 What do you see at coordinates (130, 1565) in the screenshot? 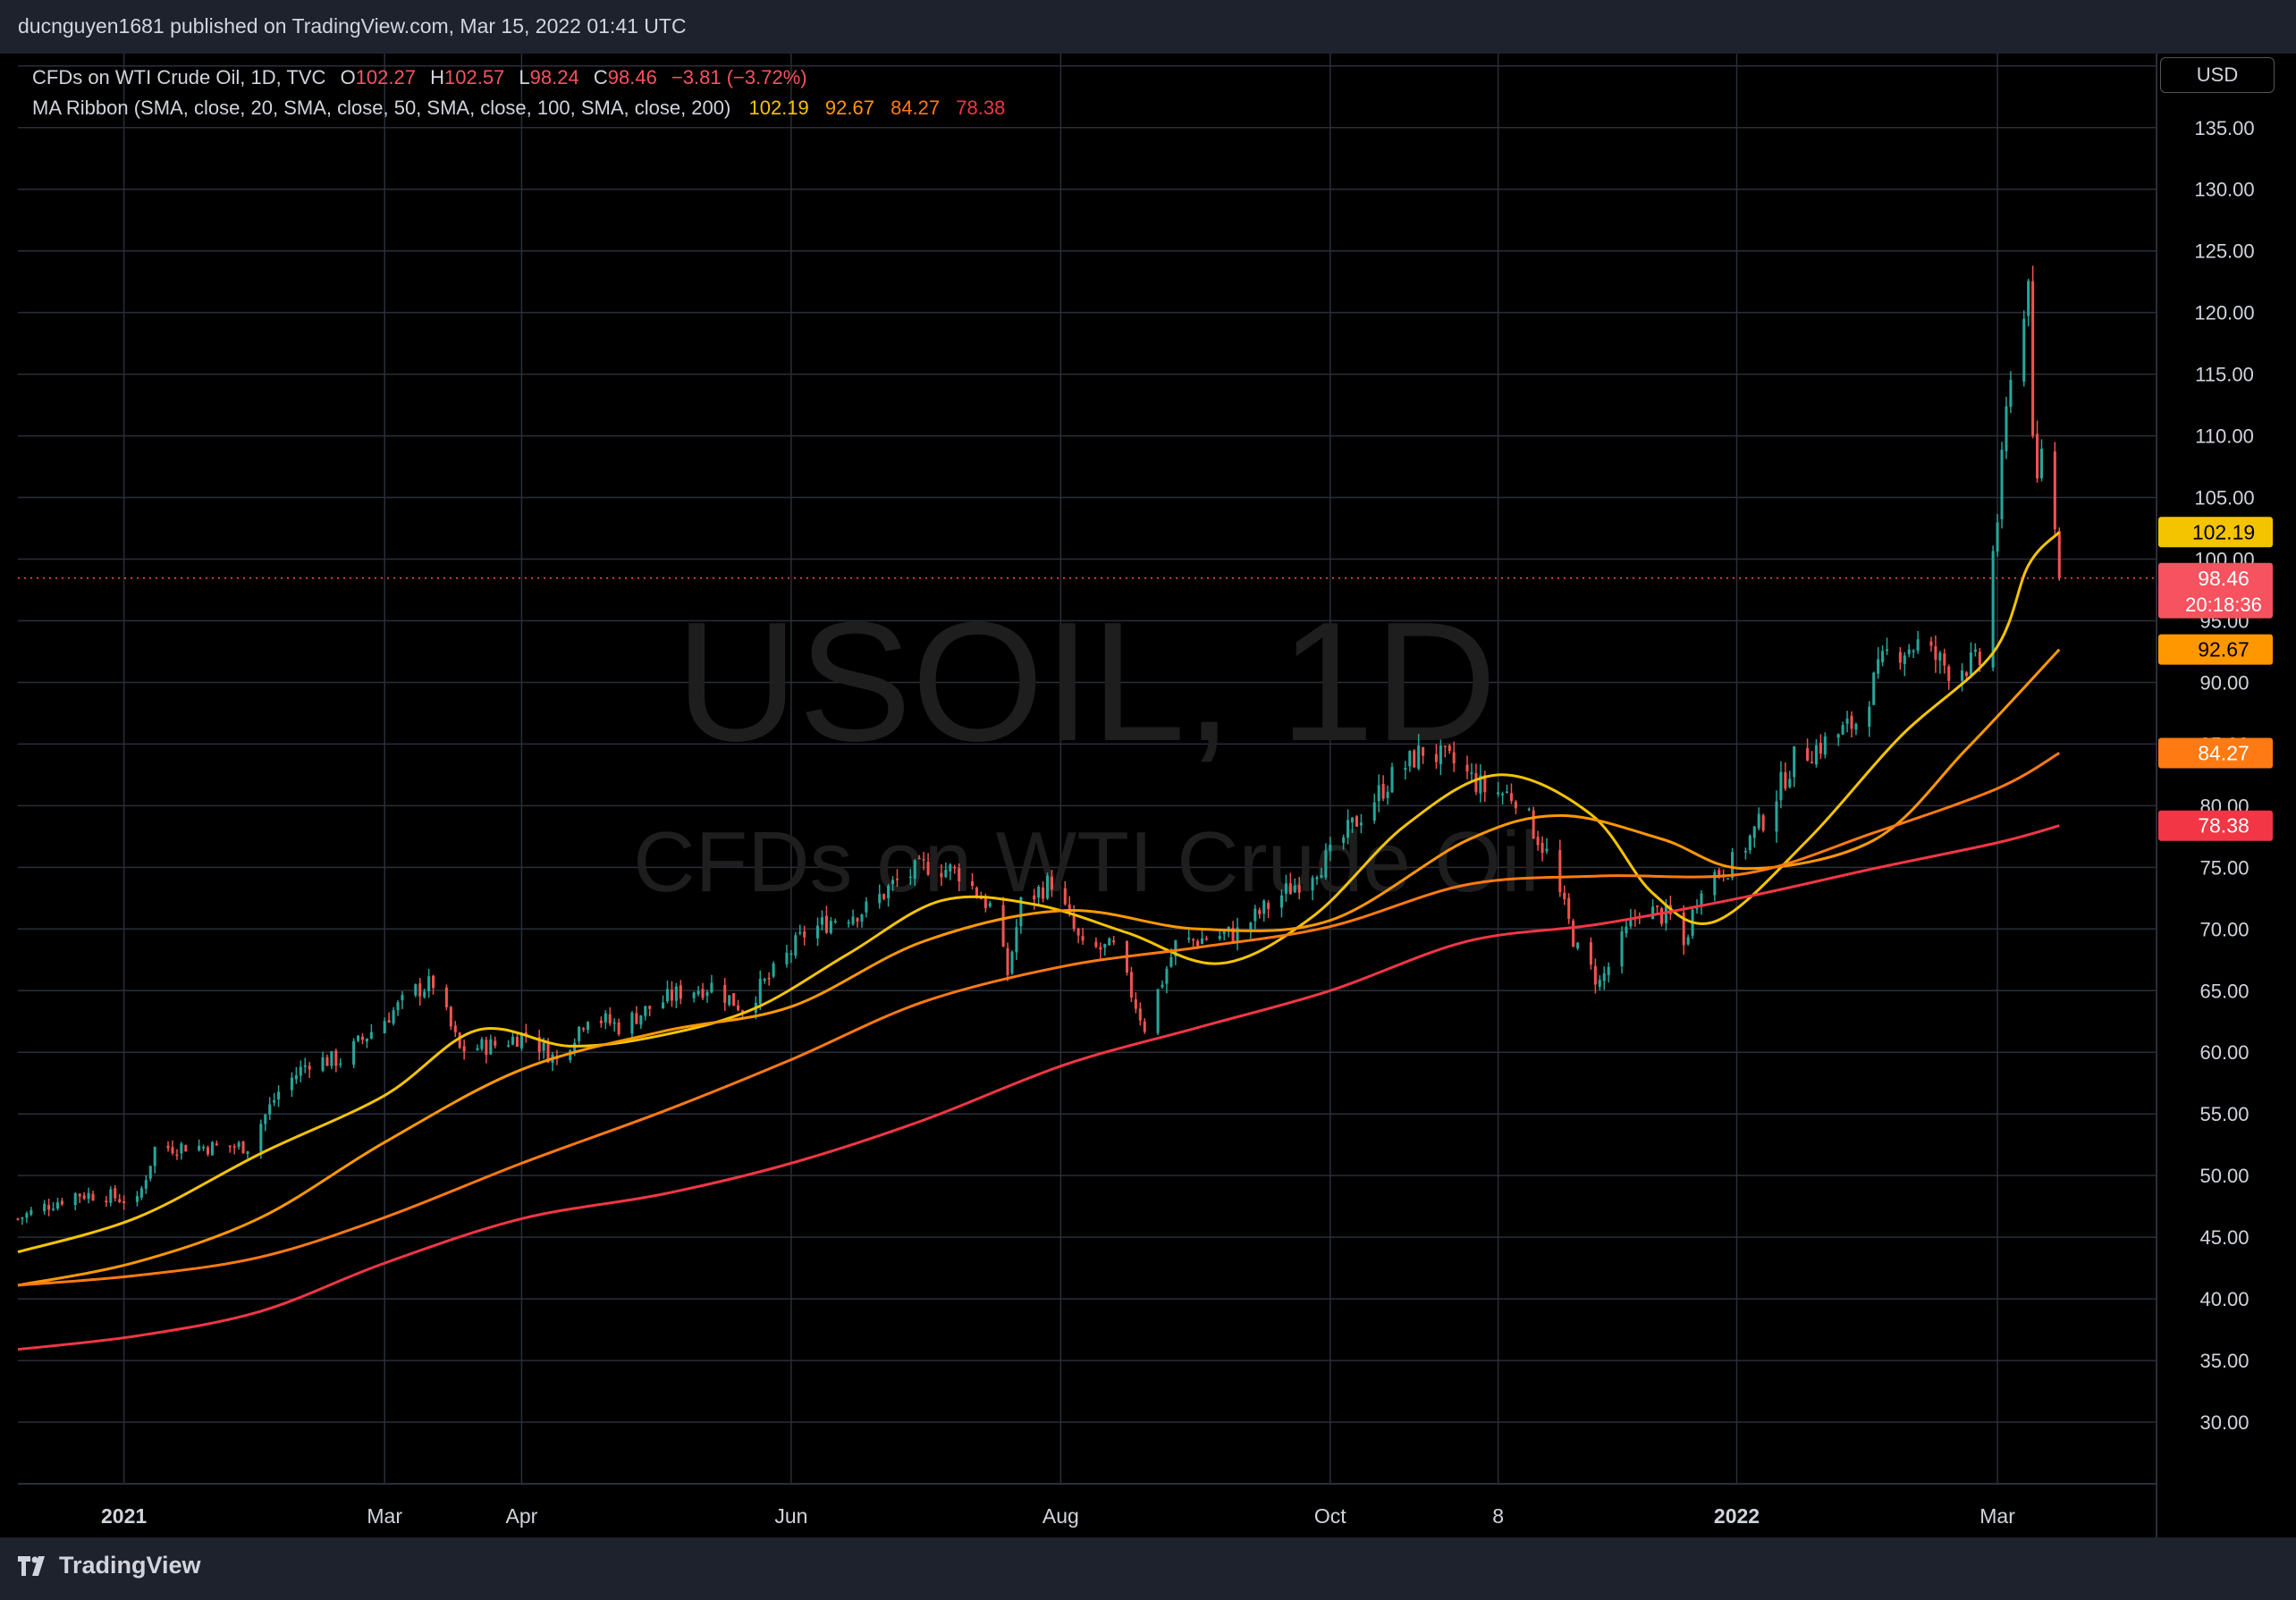
I see `tradingview-brand: TradingView` at bounding box center [130, 1565].